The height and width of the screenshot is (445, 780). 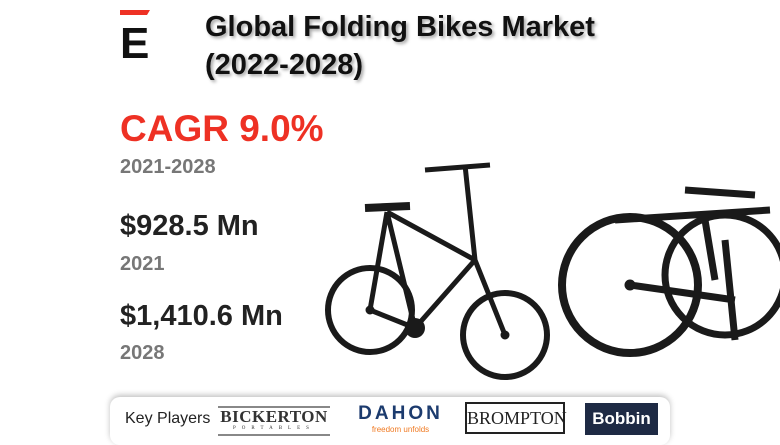 I want to click on brand-bobbin: Bobbin, so click(x=621, y=419).